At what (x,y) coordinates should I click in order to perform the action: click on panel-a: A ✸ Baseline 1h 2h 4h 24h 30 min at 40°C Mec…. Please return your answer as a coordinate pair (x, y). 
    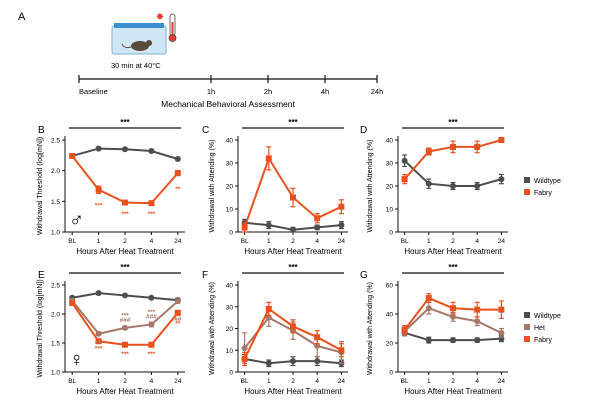
    Looking at the image, I should click on (200, 60).